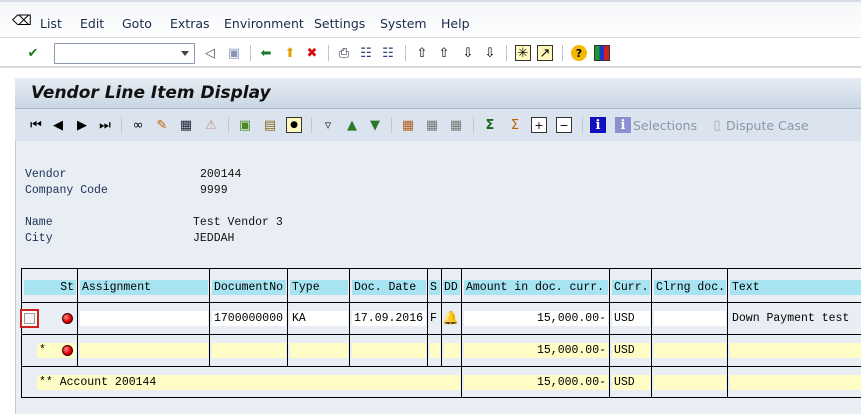 This screenshot has width=861, height=414. Describe the element at coordinates (795, 287) in the screenshot. I see `col-header-text: Text` at that location.